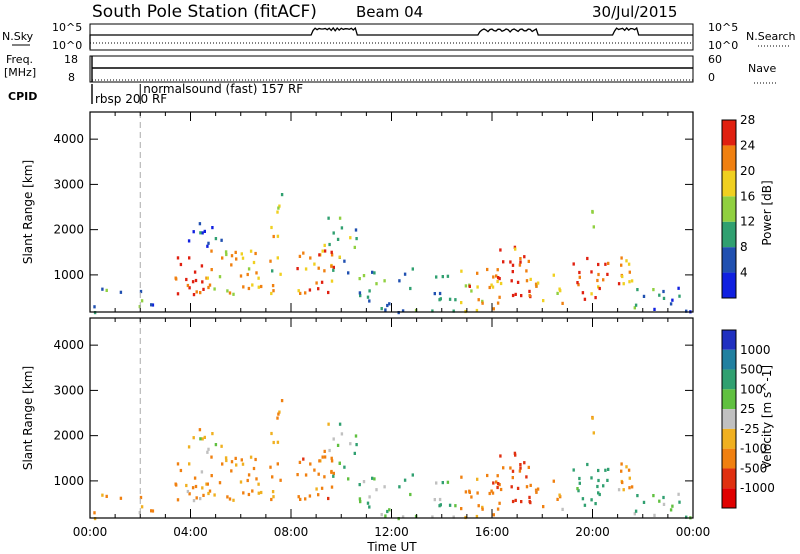 The image size is (800, 554). I want to click on beam-label: Beam 04, so click(389, 12).